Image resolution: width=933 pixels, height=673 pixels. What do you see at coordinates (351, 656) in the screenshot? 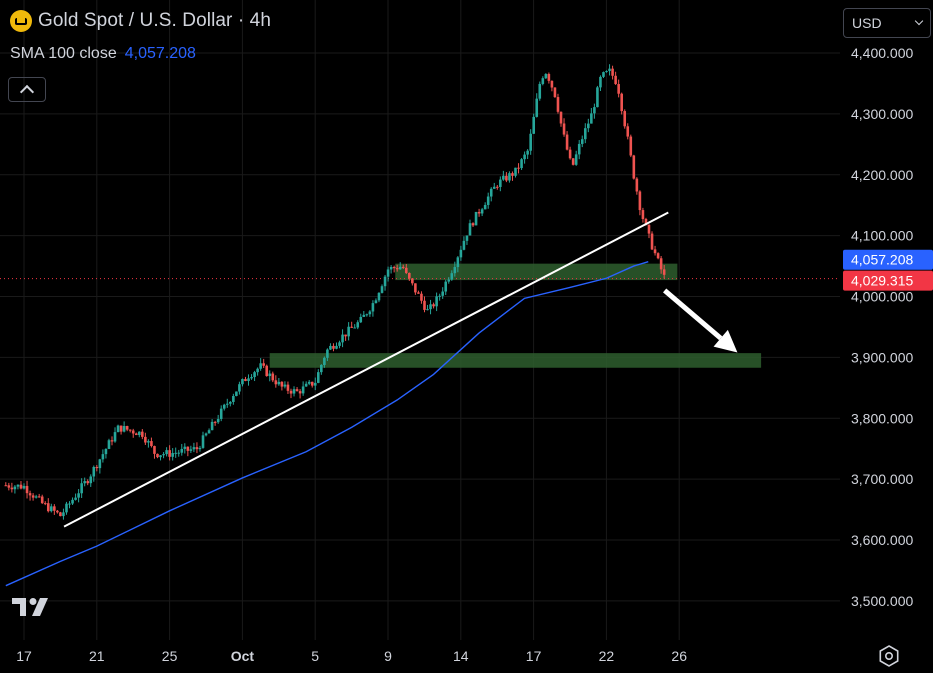
I see `time-axis: 17 21 25 Oct 5 9 14 17 22 26` at bounding box center [351, 656].